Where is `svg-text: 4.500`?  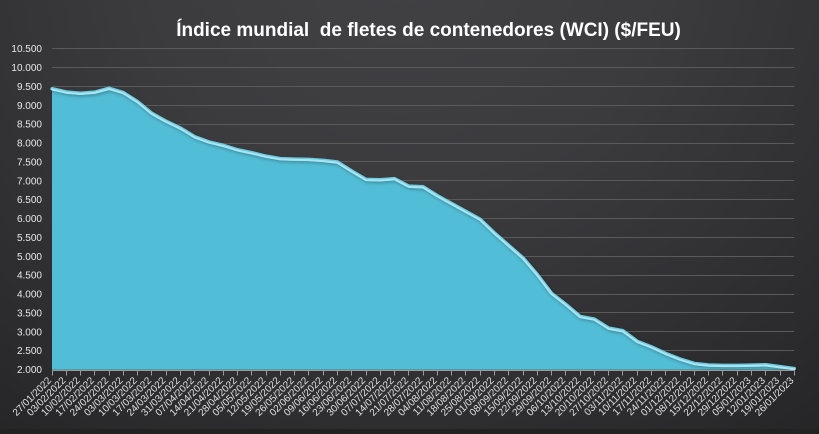 svg-text: 4.500 is located at coordinates (29, 276).